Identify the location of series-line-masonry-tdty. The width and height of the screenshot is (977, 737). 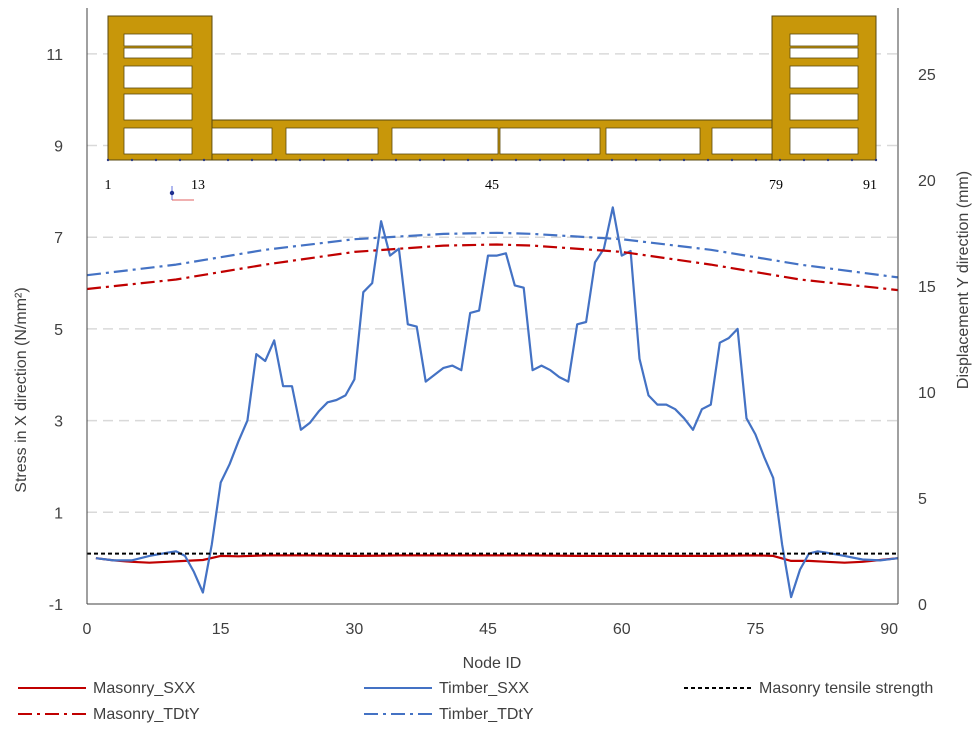
(492, 267).